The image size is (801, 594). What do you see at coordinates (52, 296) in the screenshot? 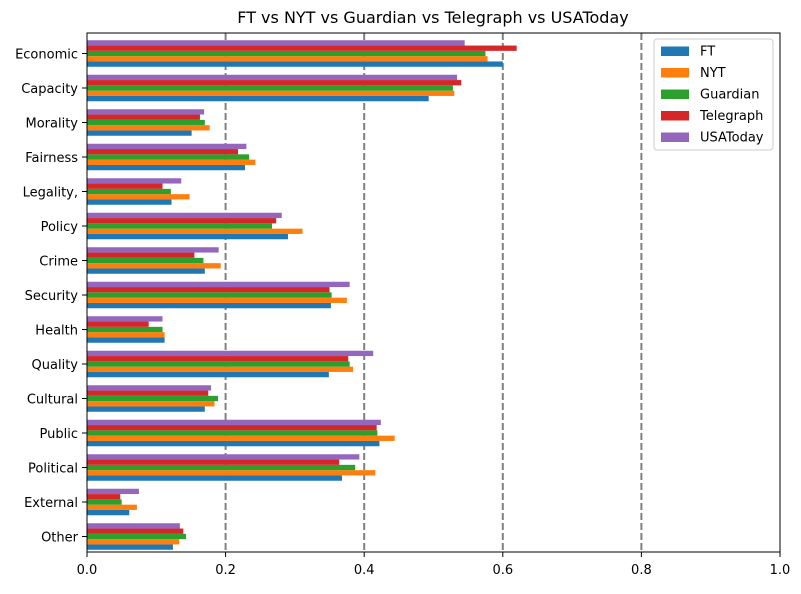
I see `y-tick-label: Security` at bounding box center [52, 296].